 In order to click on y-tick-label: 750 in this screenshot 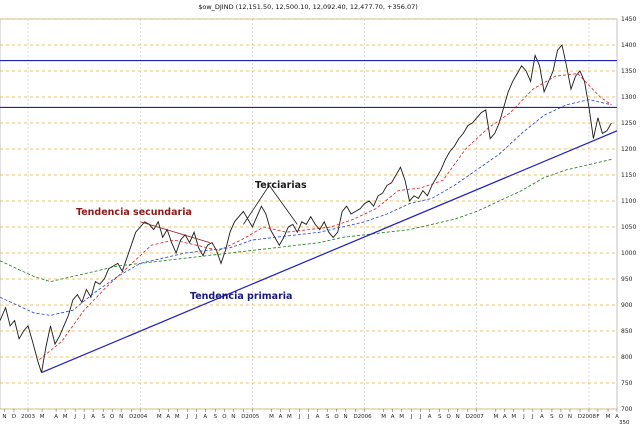, I will do `click(627, 383)`.